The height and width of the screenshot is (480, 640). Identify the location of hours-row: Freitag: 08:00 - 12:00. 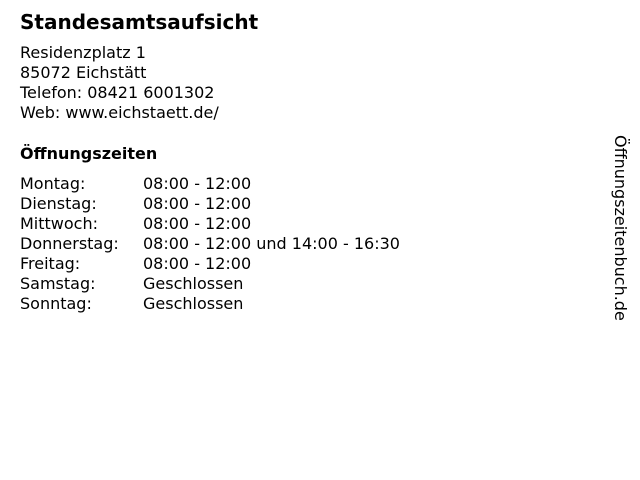
(210, 264).